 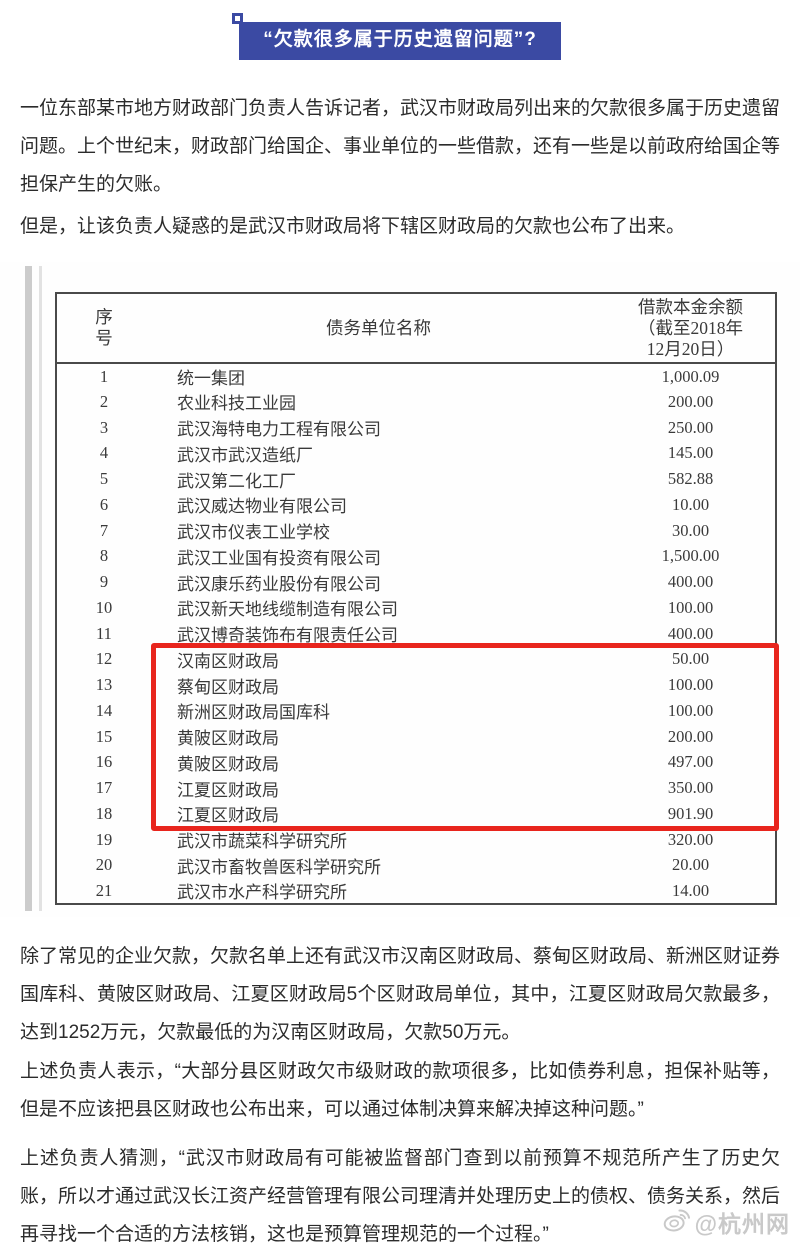 What do you see at coordinates (690, 479) in the screenshot?
I see `loan-balance: 582.88` at bounding box center [690, 479].